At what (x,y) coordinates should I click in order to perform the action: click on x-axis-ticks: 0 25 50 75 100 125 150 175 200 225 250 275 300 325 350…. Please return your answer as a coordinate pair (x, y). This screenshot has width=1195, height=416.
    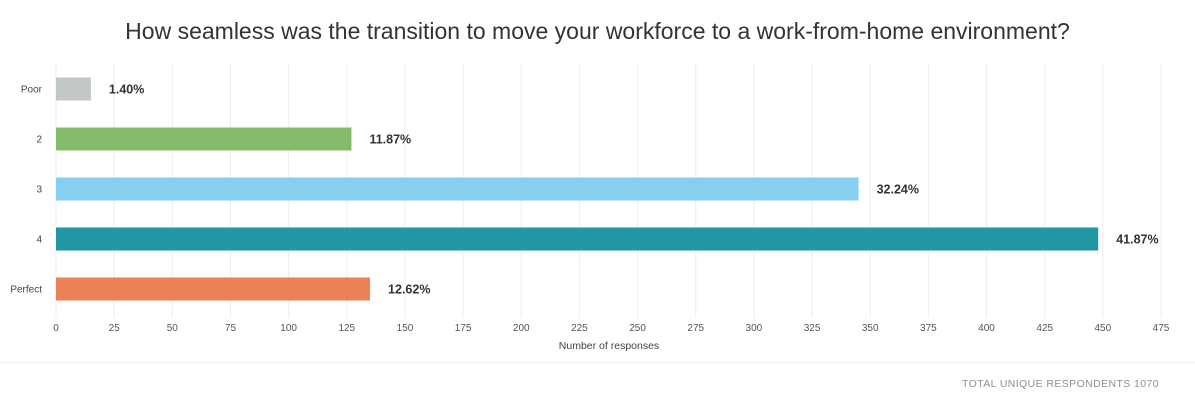
    Looking at the image, I should click on (611, 328).